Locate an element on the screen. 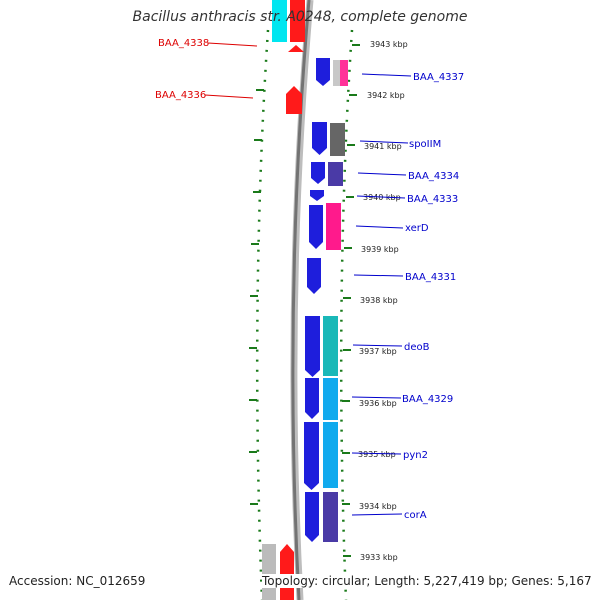 The image size is (600, 600). leader-line-baa4336 is located at coordinates (229, 96).